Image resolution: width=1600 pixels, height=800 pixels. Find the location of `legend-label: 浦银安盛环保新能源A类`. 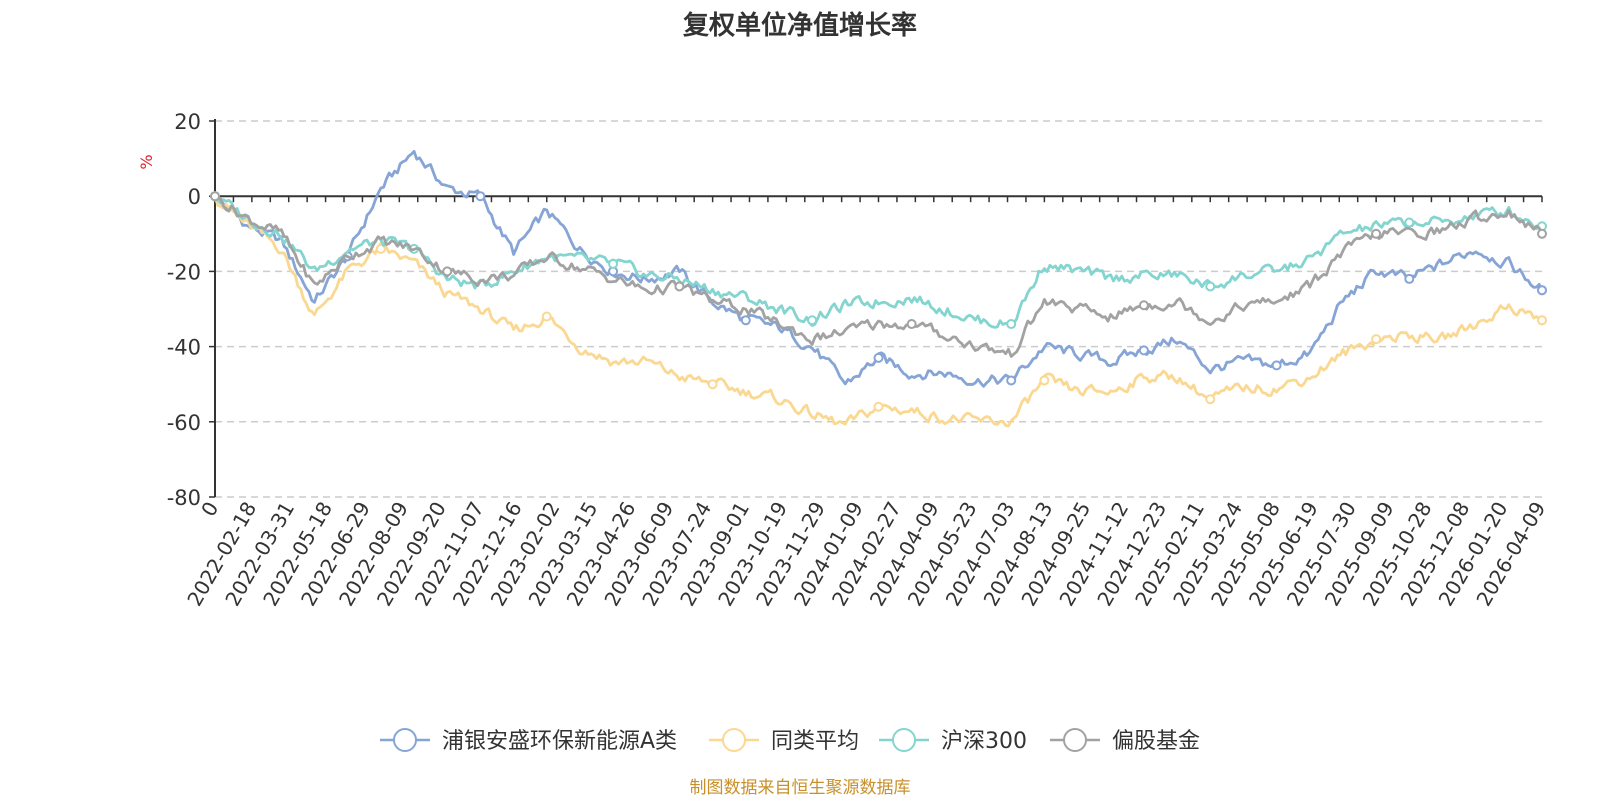

legend-label: 浦银安盛环保新能源A类 is located at coordinates (559, 741).